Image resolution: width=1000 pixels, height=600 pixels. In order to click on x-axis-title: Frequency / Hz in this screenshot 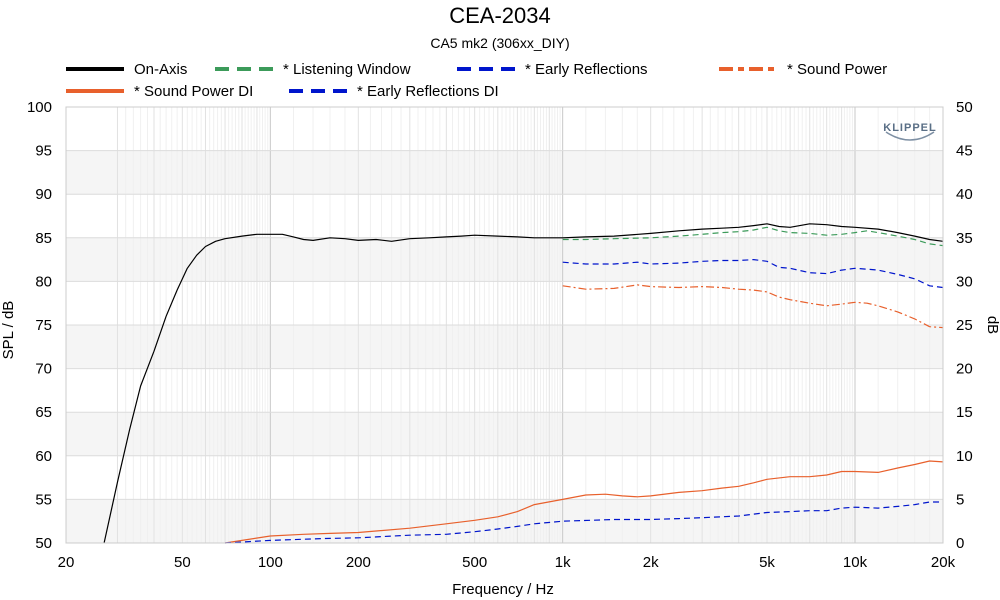, I will do `click(503, 589)`.